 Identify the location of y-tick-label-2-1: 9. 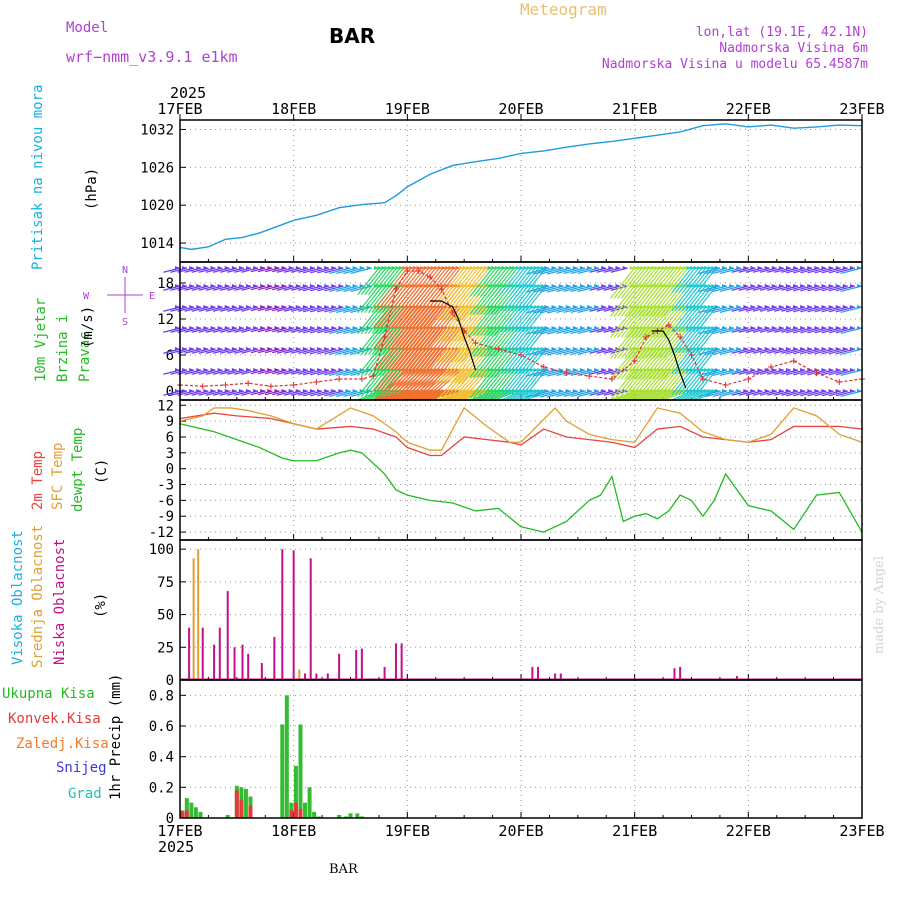
(170, 422).